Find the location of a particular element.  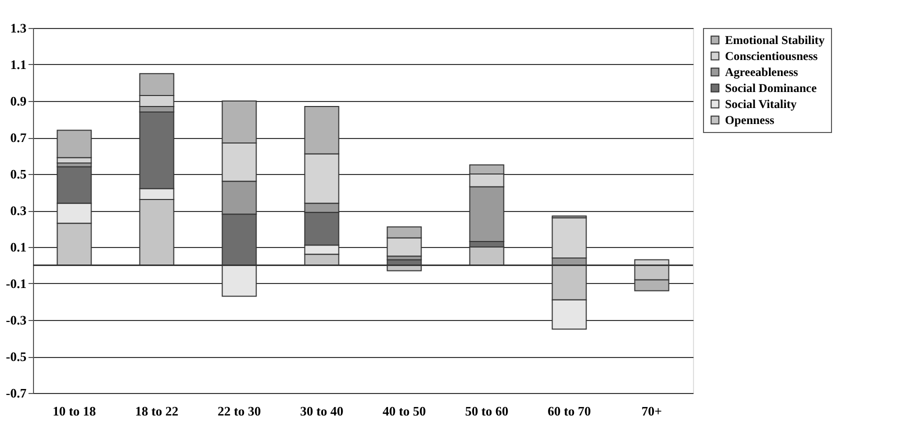

y-tick-label: 0.1 is located at coordinates (18, 247).